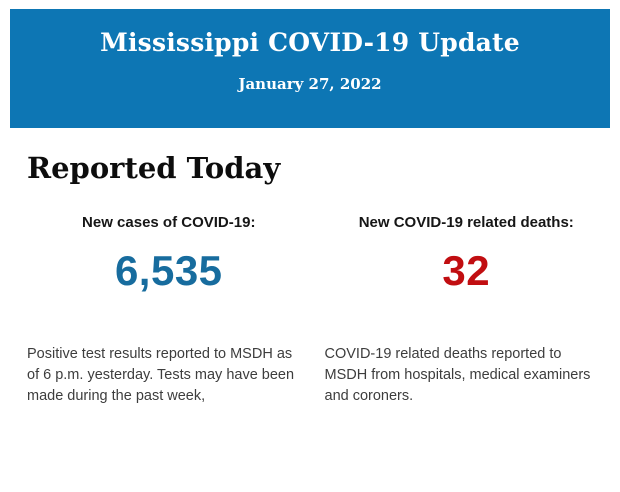  What do you see at coordinates (310, 42) in the screenshot?
I see `page-title: Mississippi COVID-19 Update` at bounding box center [310, 42].